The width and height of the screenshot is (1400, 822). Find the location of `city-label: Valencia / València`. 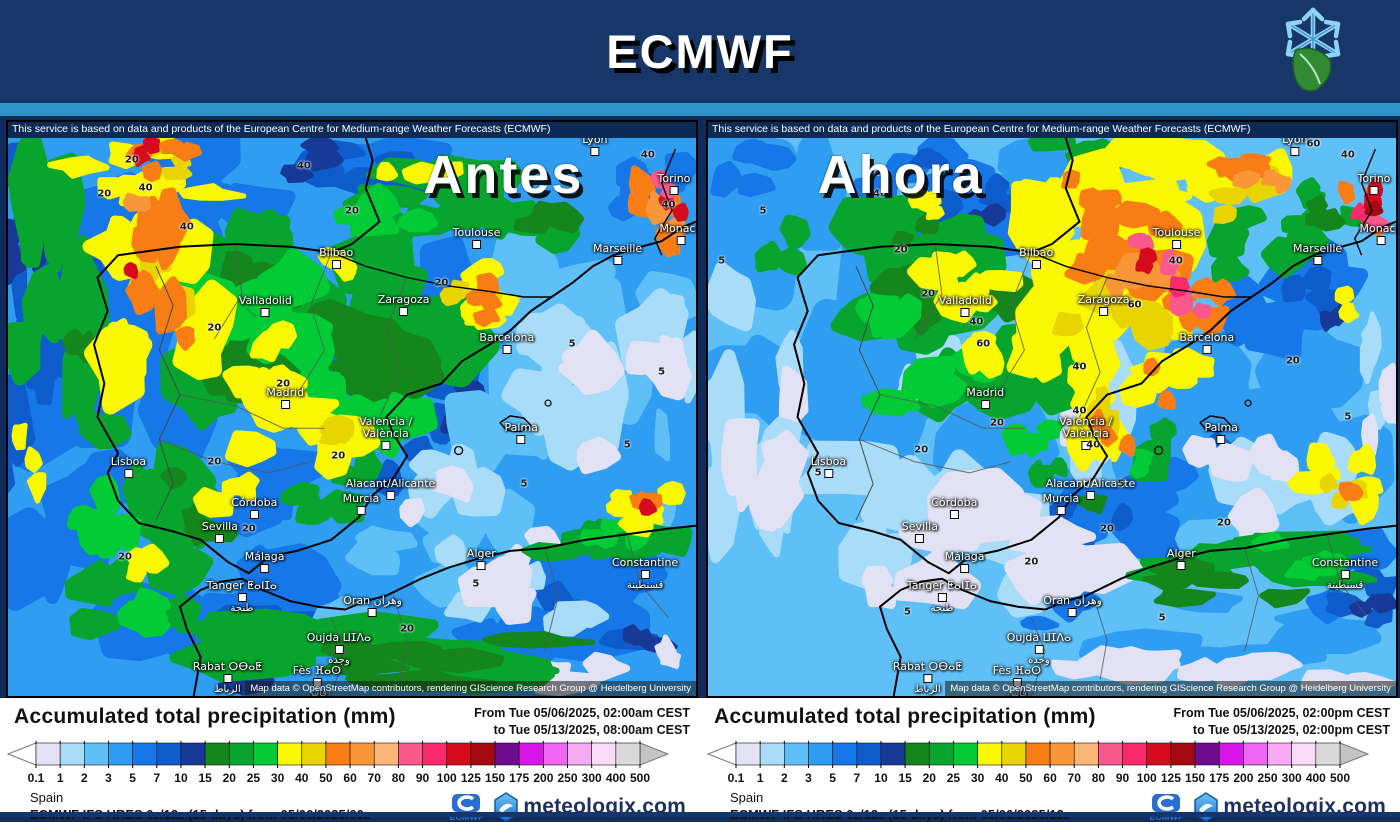

city-label: Valencia / València is located at coordinates (1085, 433).